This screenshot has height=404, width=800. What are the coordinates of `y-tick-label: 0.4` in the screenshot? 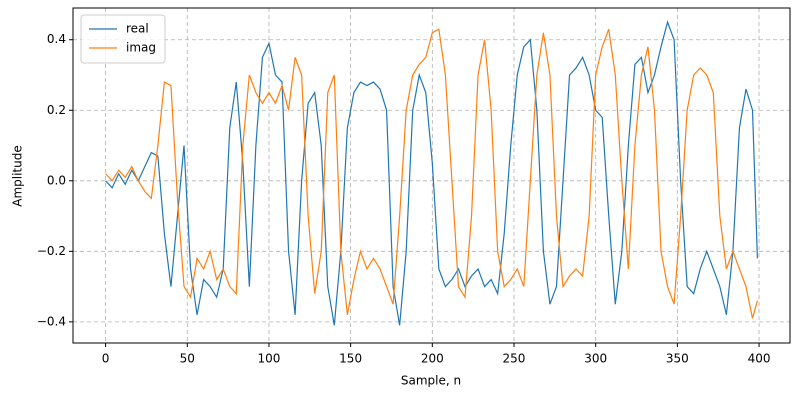 It's located at (56, 39).